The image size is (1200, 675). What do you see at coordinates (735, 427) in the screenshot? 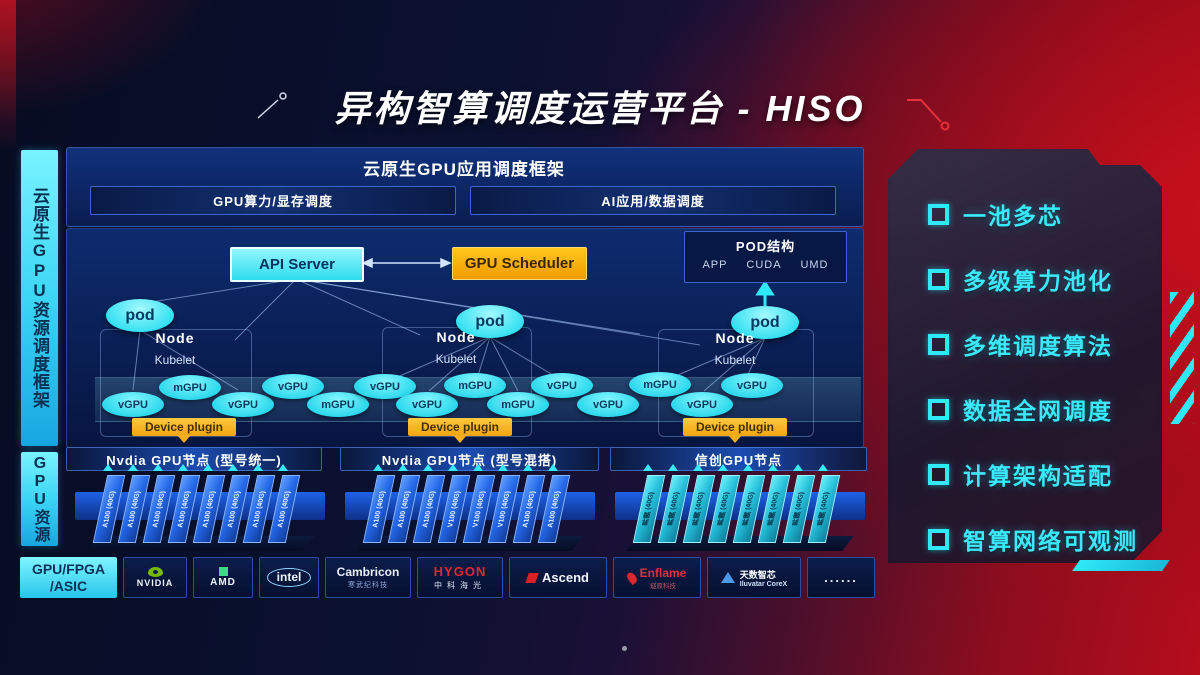
I see `device-plugin-3: Device plugin` at bounding box center [735, 427].